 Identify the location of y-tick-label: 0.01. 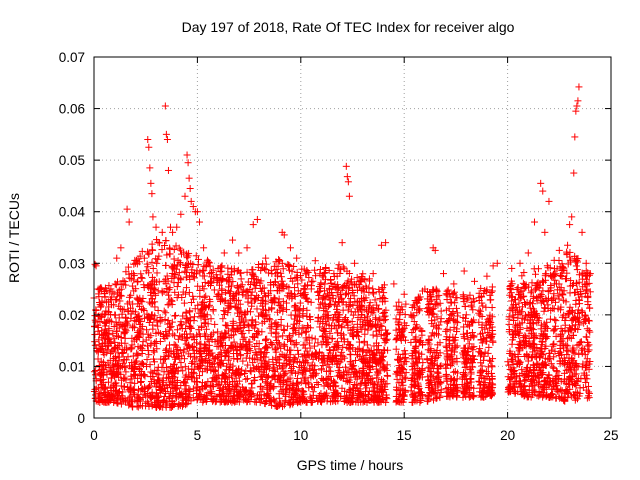
(72, 366).